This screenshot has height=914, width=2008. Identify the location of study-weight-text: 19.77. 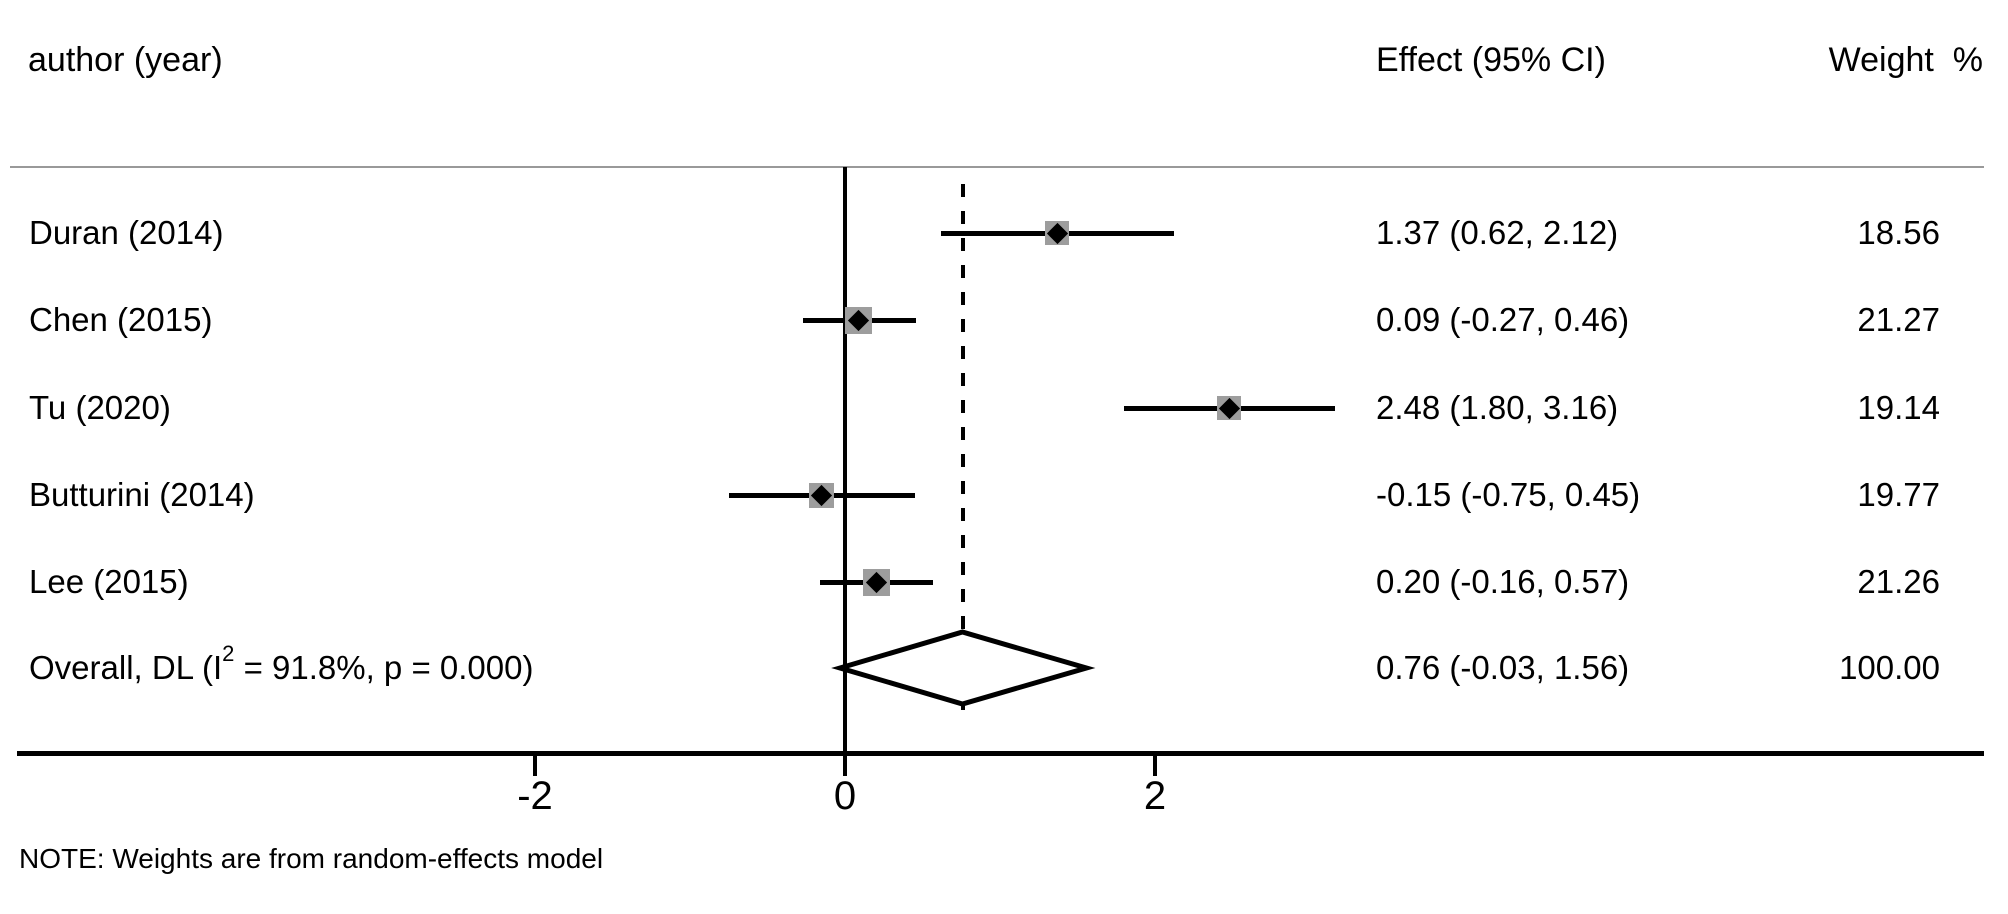
(1898, 494).